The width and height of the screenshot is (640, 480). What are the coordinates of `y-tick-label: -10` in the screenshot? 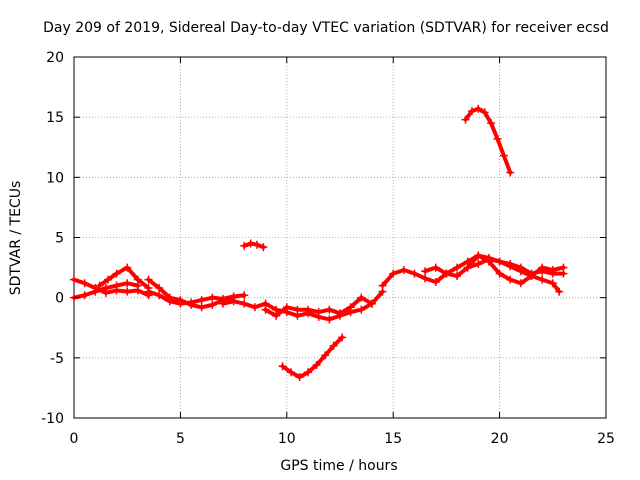 It's located at (52, 419).